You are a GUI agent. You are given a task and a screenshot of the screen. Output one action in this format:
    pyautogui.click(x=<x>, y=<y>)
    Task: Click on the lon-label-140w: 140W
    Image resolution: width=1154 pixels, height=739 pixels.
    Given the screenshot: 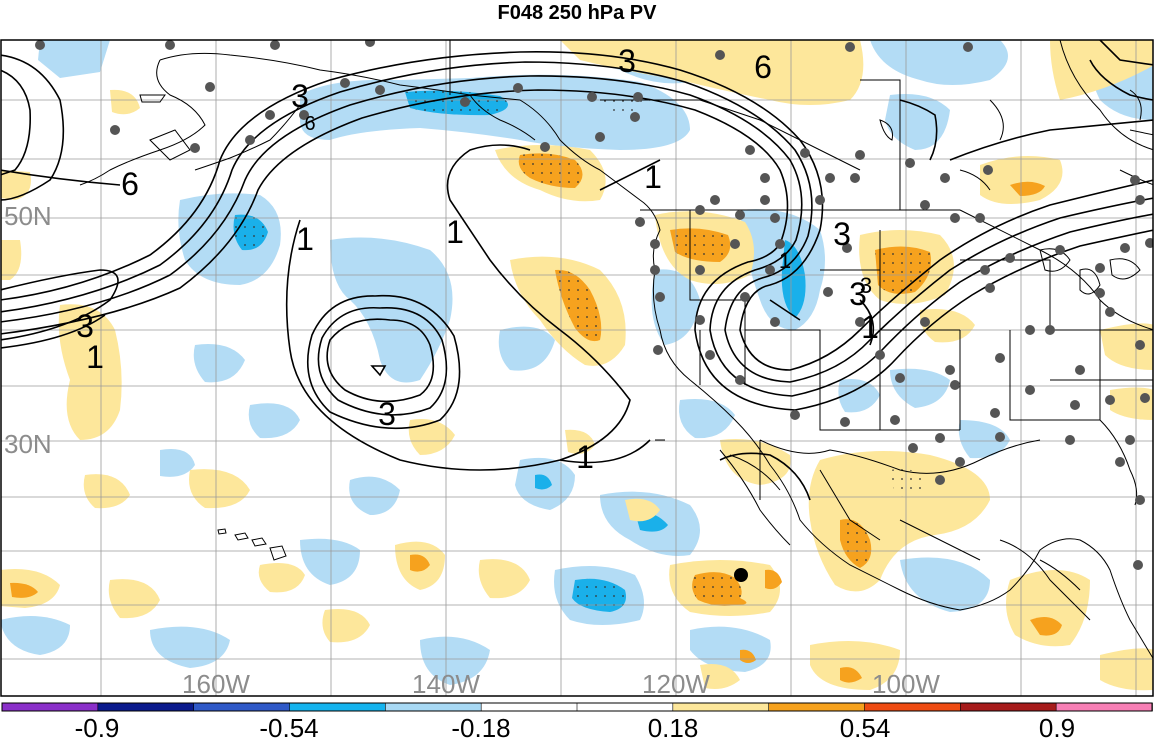 What is the action you would take?
    pyautogui.click(x=446, y=684)
    